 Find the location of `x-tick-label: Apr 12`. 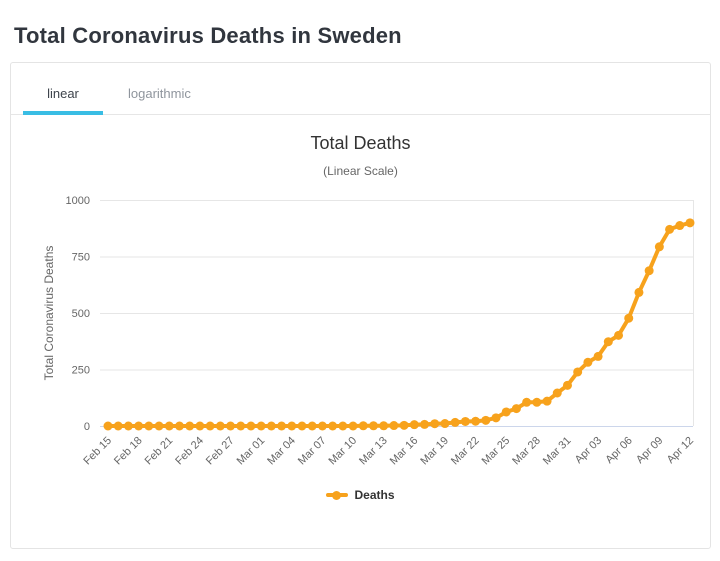

x-tick-label: Apr 12 is located at coordinates (680, 450).